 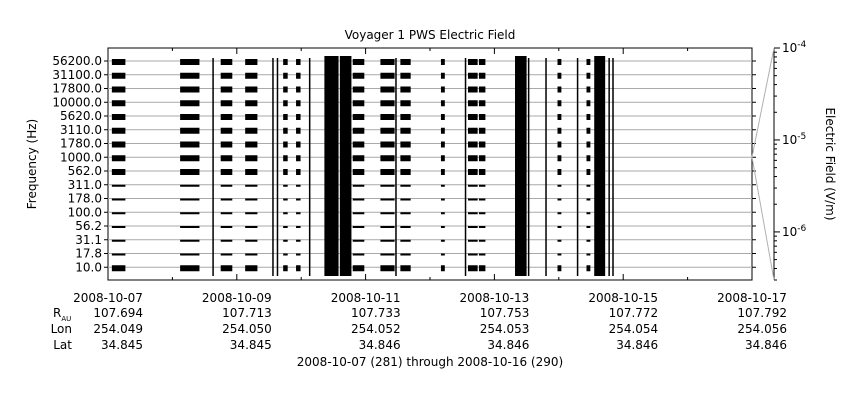 I want to click on y-tick-label: 3110.0, so click(x=81, y=130).